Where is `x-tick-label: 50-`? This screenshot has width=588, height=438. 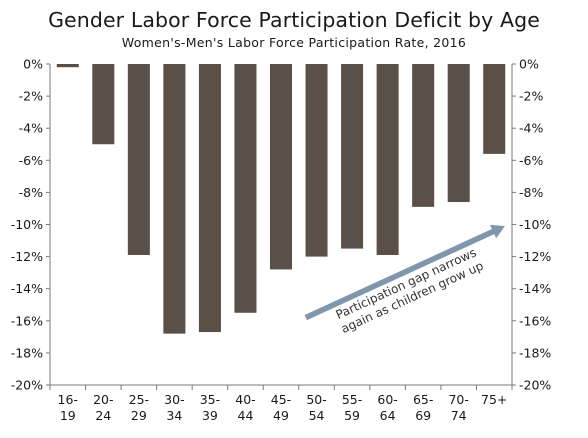 x-tick-label: 50- is located at coordinates (316, 399).